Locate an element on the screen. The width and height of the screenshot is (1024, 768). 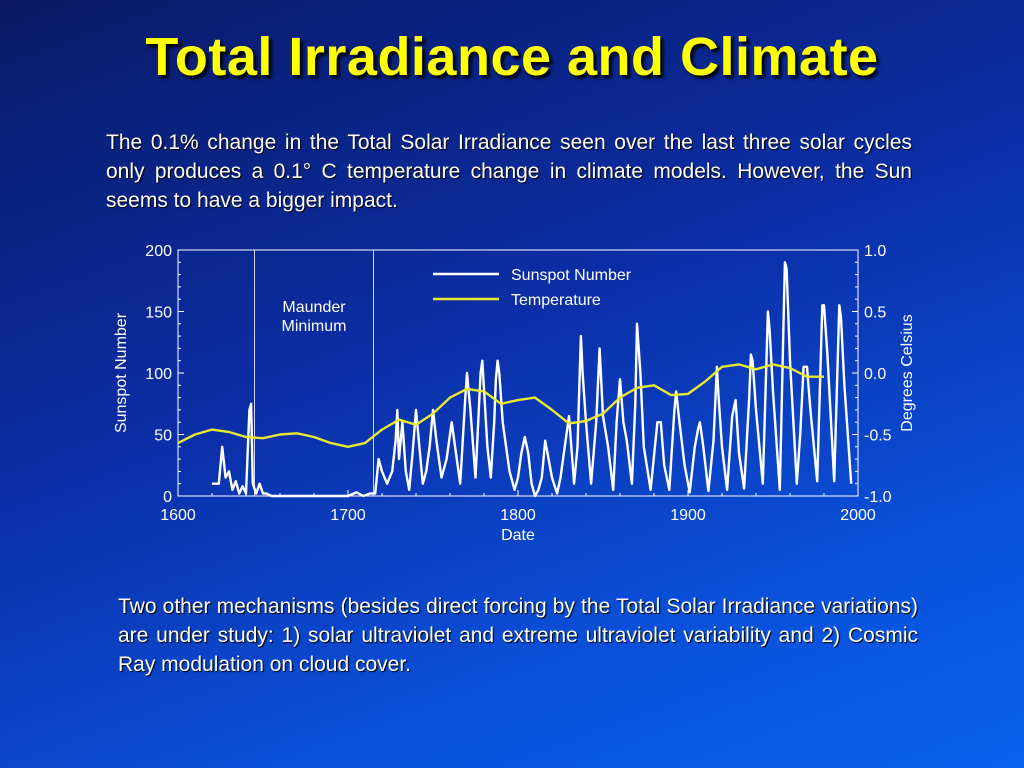
y-left-axis-label: Sunspot Number is located at coordinates (121, 372).